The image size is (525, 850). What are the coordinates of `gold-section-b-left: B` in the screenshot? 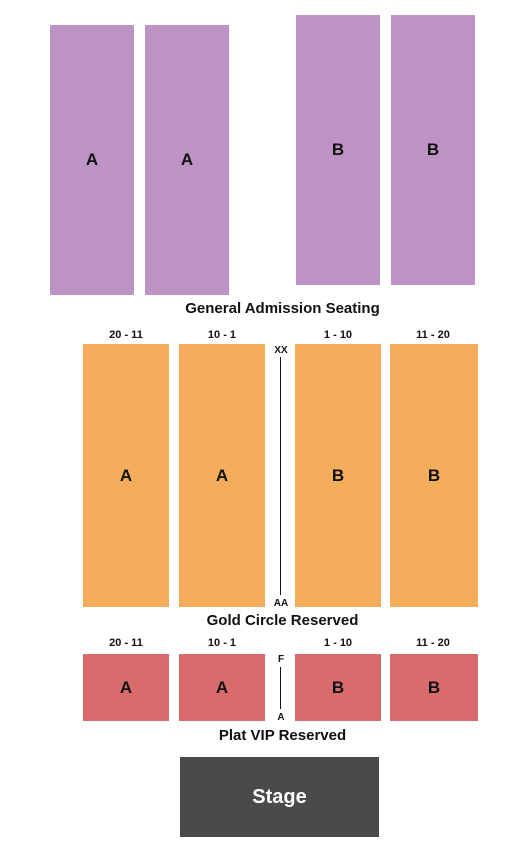 It's located at (338, 475).